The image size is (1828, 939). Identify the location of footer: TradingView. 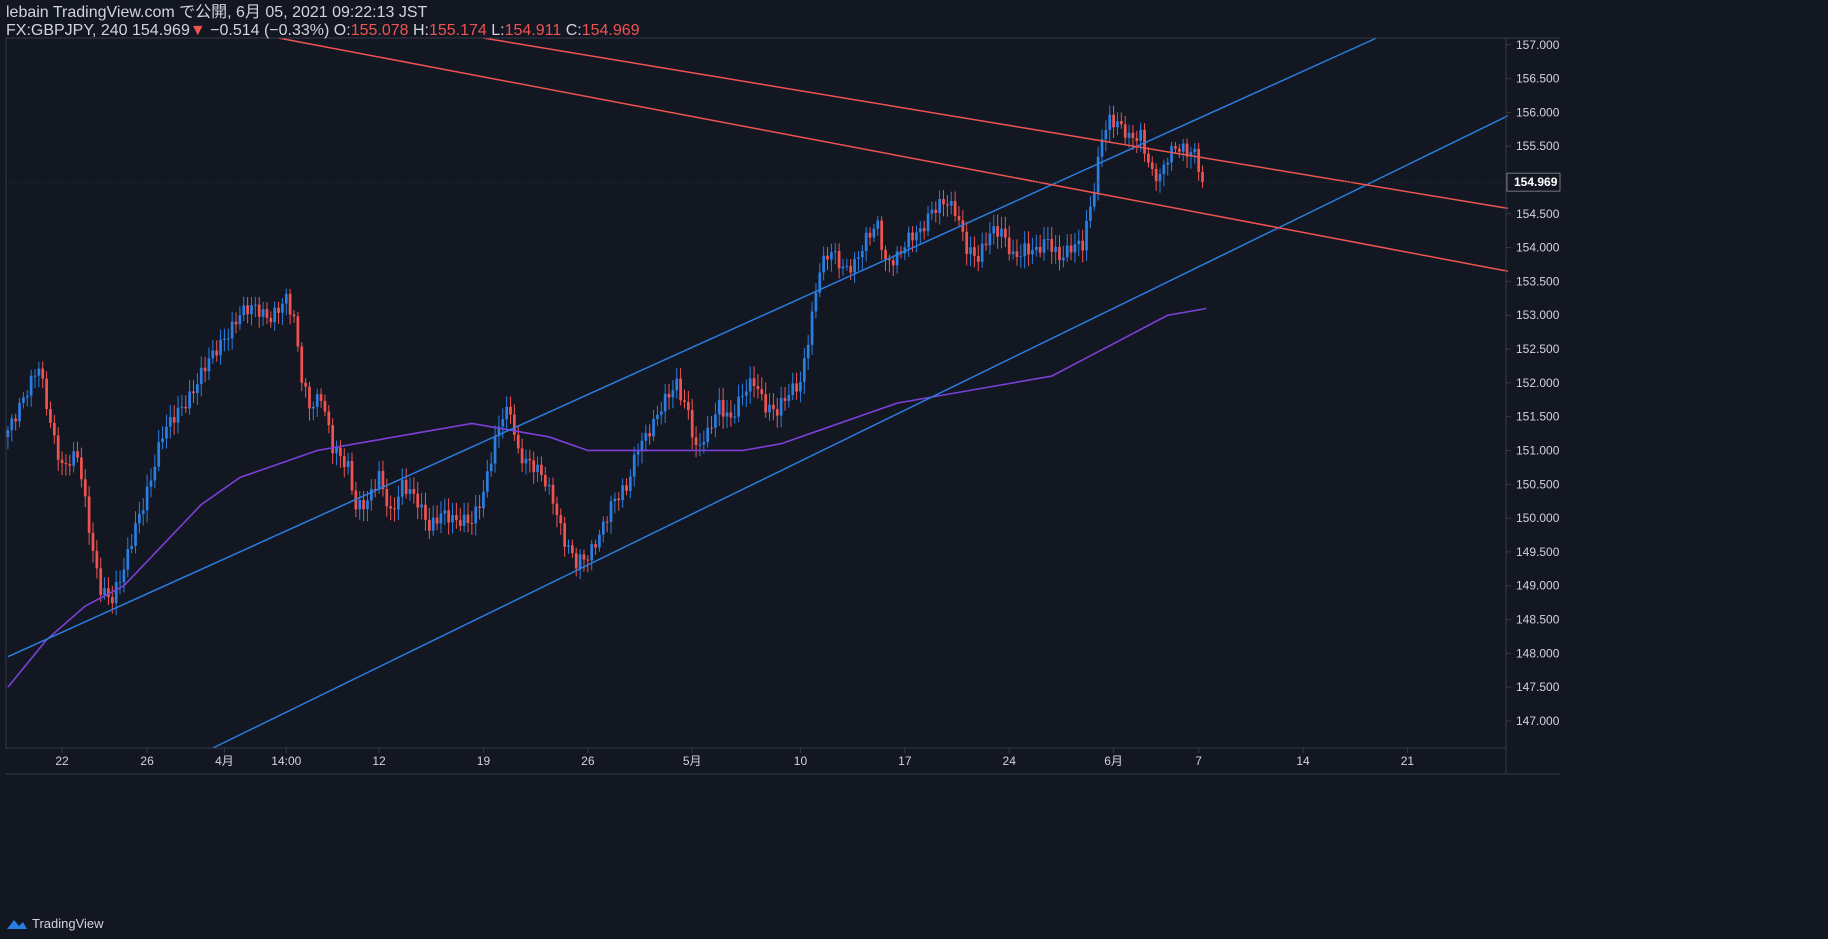
(55, 923).